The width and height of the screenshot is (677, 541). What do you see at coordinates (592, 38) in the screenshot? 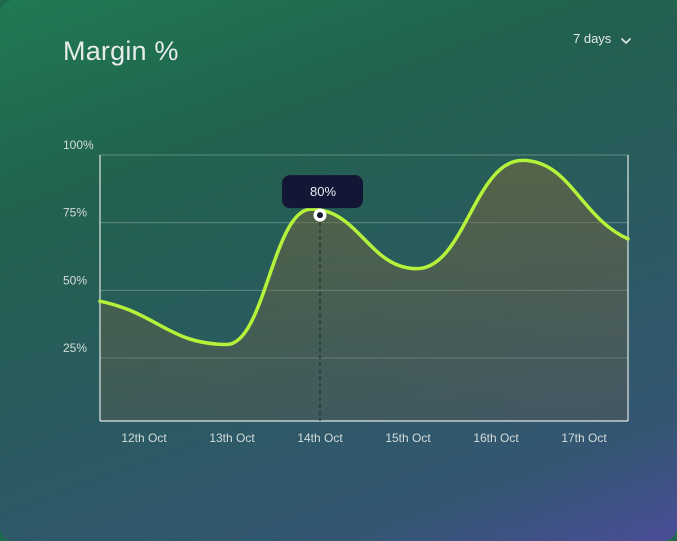
I see `range-dropdown-label: 7 days` at bounding box center [592, 38].